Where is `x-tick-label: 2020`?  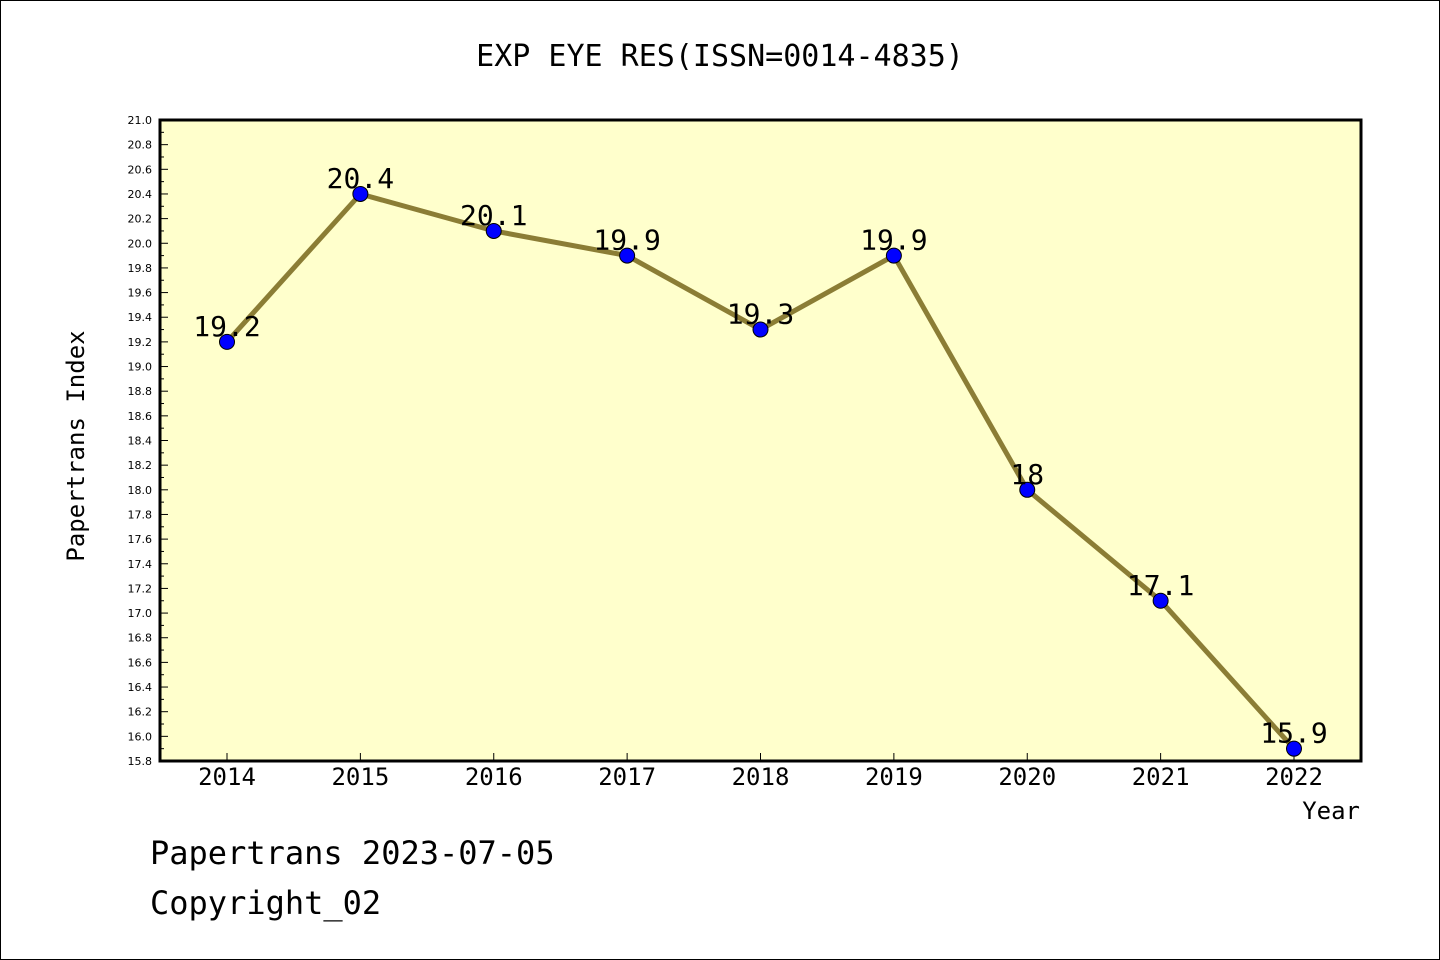 x-tick-label: 2020 is located at coordinates (1027, 777).